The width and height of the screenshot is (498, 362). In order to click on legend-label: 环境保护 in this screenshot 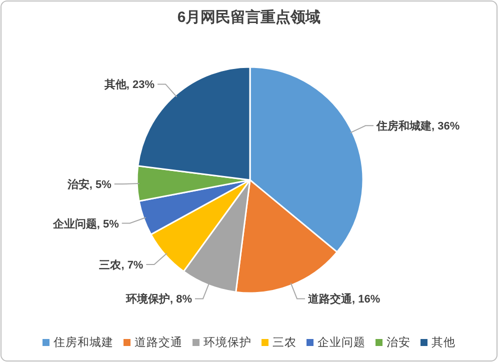, I will do `click(228, 342)`.